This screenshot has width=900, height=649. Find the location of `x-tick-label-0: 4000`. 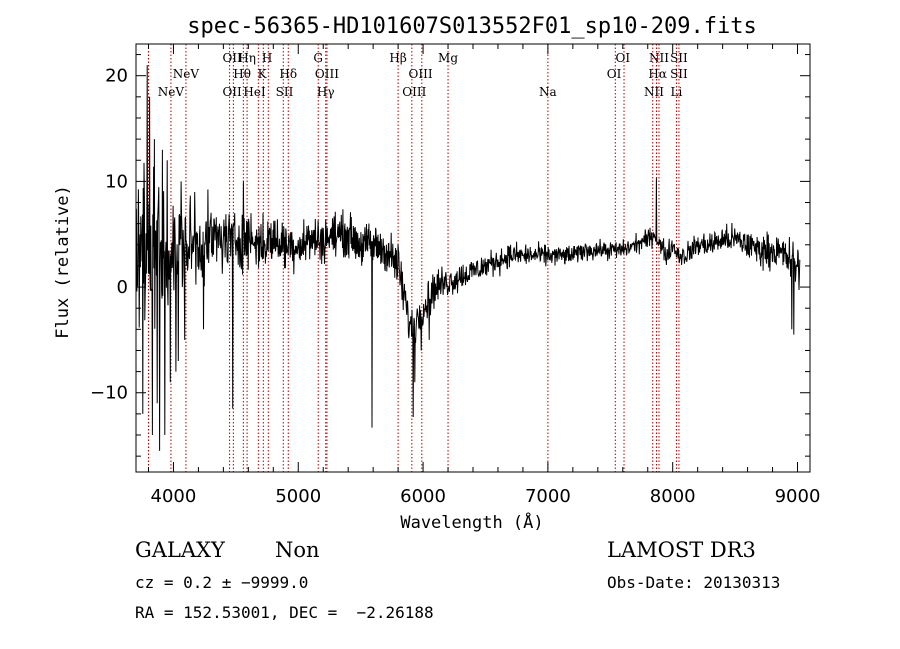

x-tick-label-0: 4000 is located at coordinates (174, 496).